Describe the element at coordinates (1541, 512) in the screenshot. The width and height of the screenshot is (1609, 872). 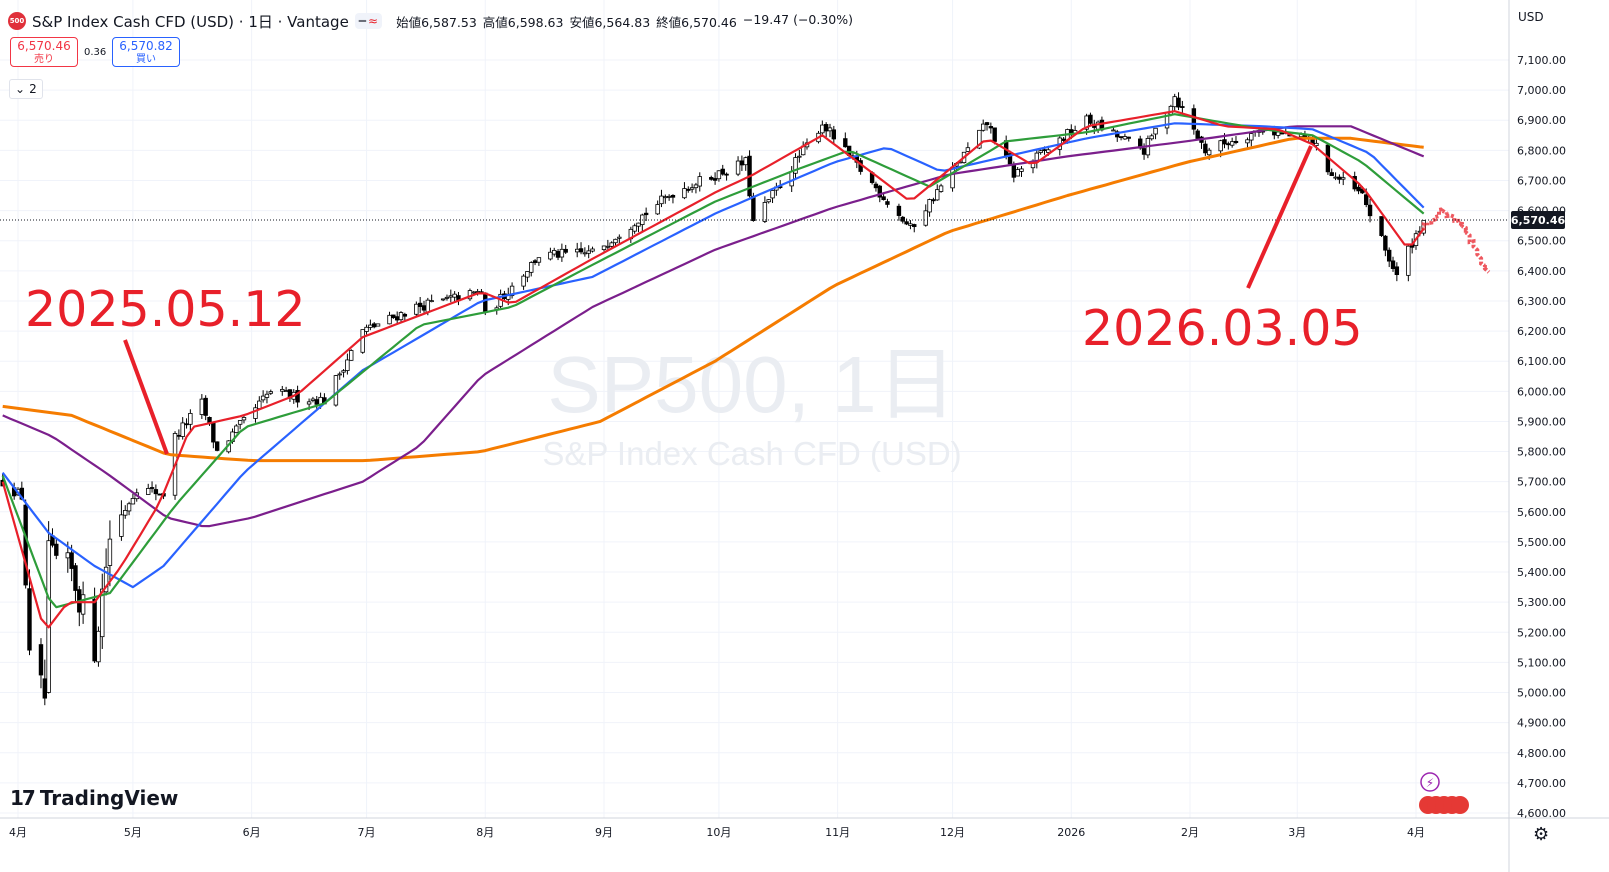
I see `y-tick-label: 5,600.00` at that location.